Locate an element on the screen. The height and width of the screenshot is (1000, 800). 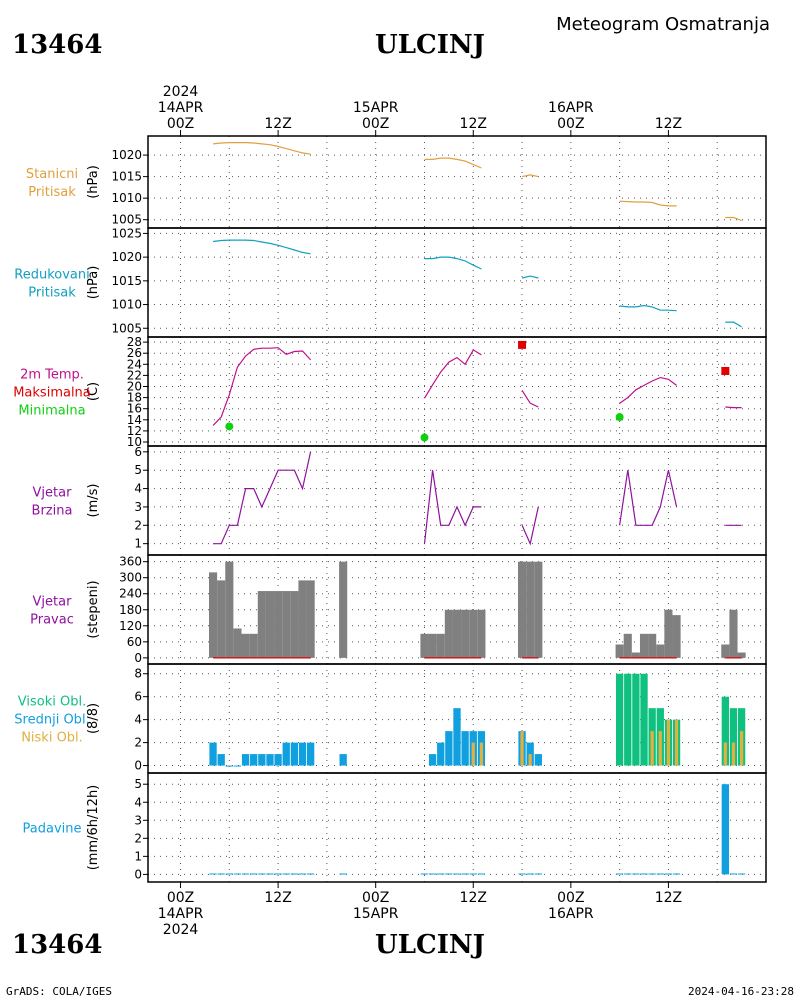
x-tick-label-bottom: 14APR is located at coordinates (181, 914).